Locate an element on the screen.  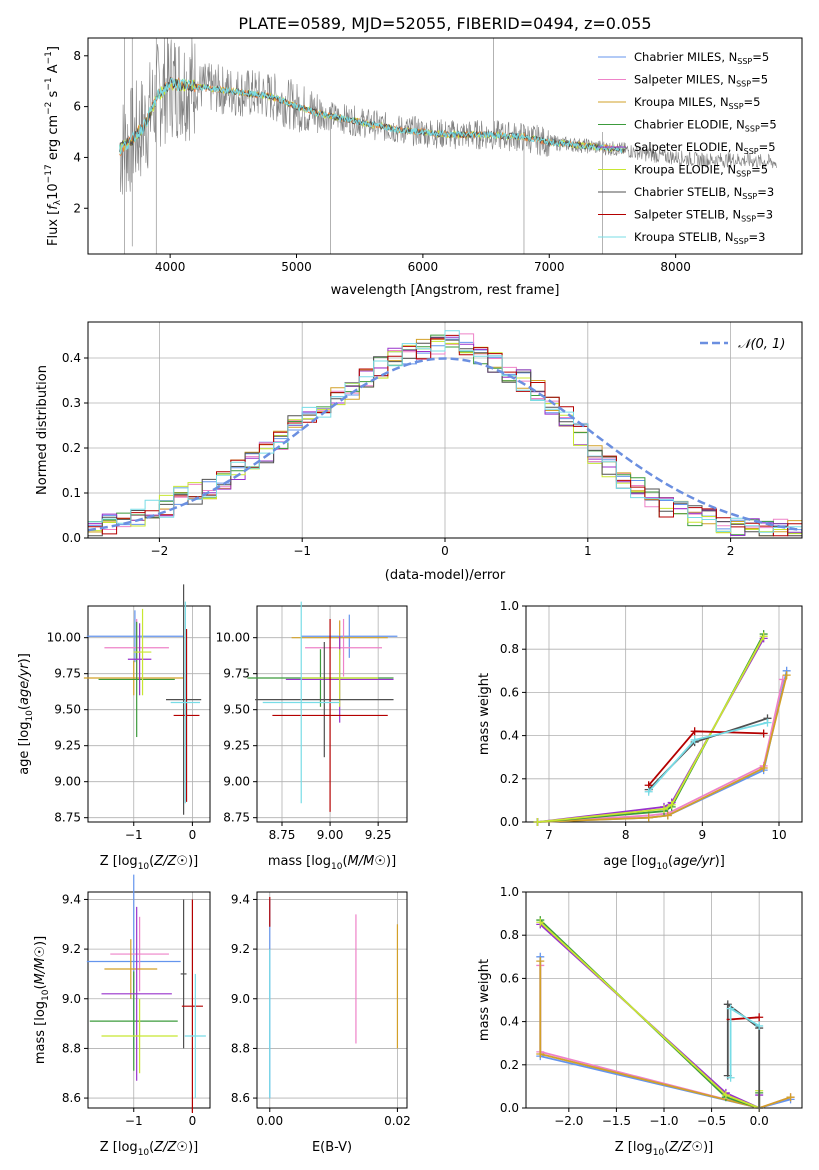
x-tick-label: 5000 is located at coordinates (296, 267).